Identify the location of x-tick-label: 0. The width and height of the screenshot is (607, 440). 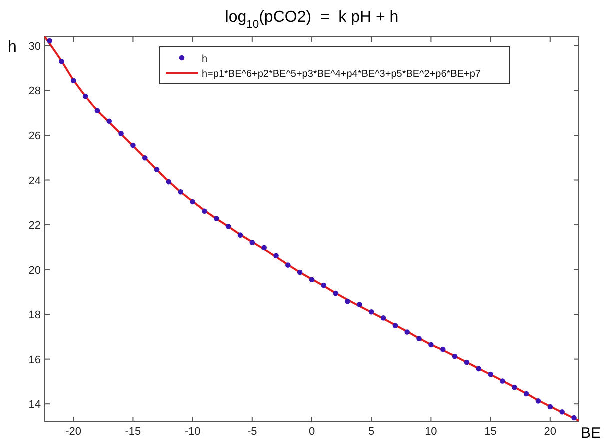
(312, 432).